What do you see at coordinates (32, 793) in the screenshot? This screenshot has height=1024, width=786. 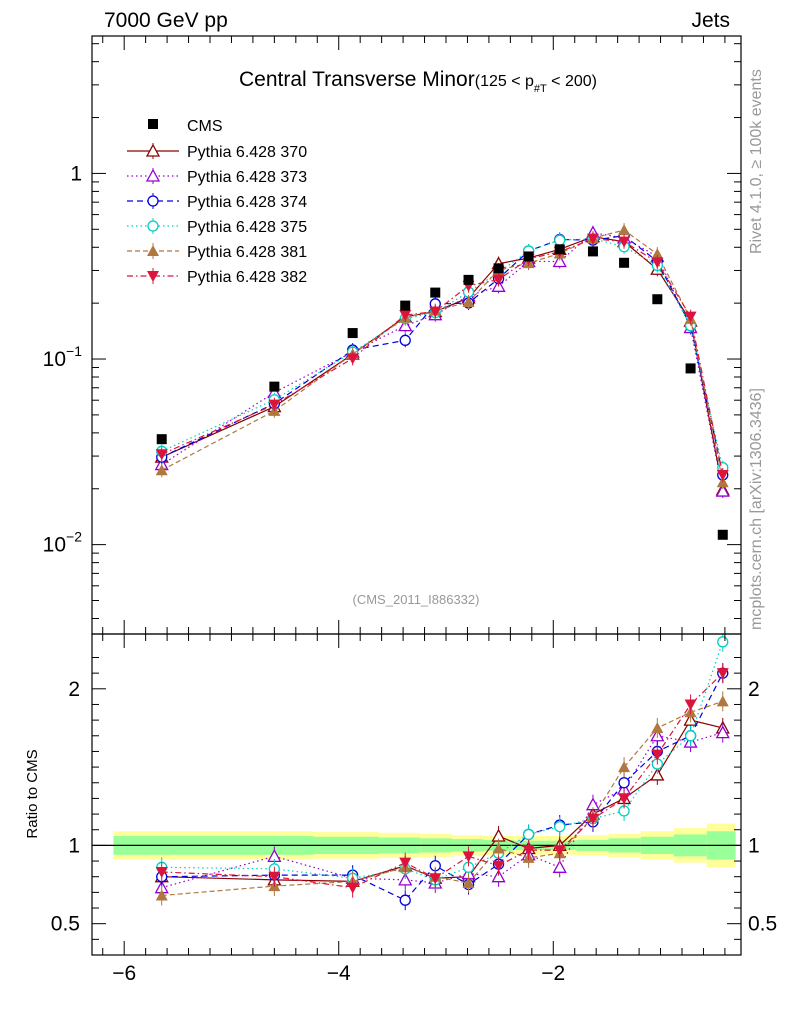 I see `ratio-axis-label: Ratio to CMS` at bounding box center [32, 793].